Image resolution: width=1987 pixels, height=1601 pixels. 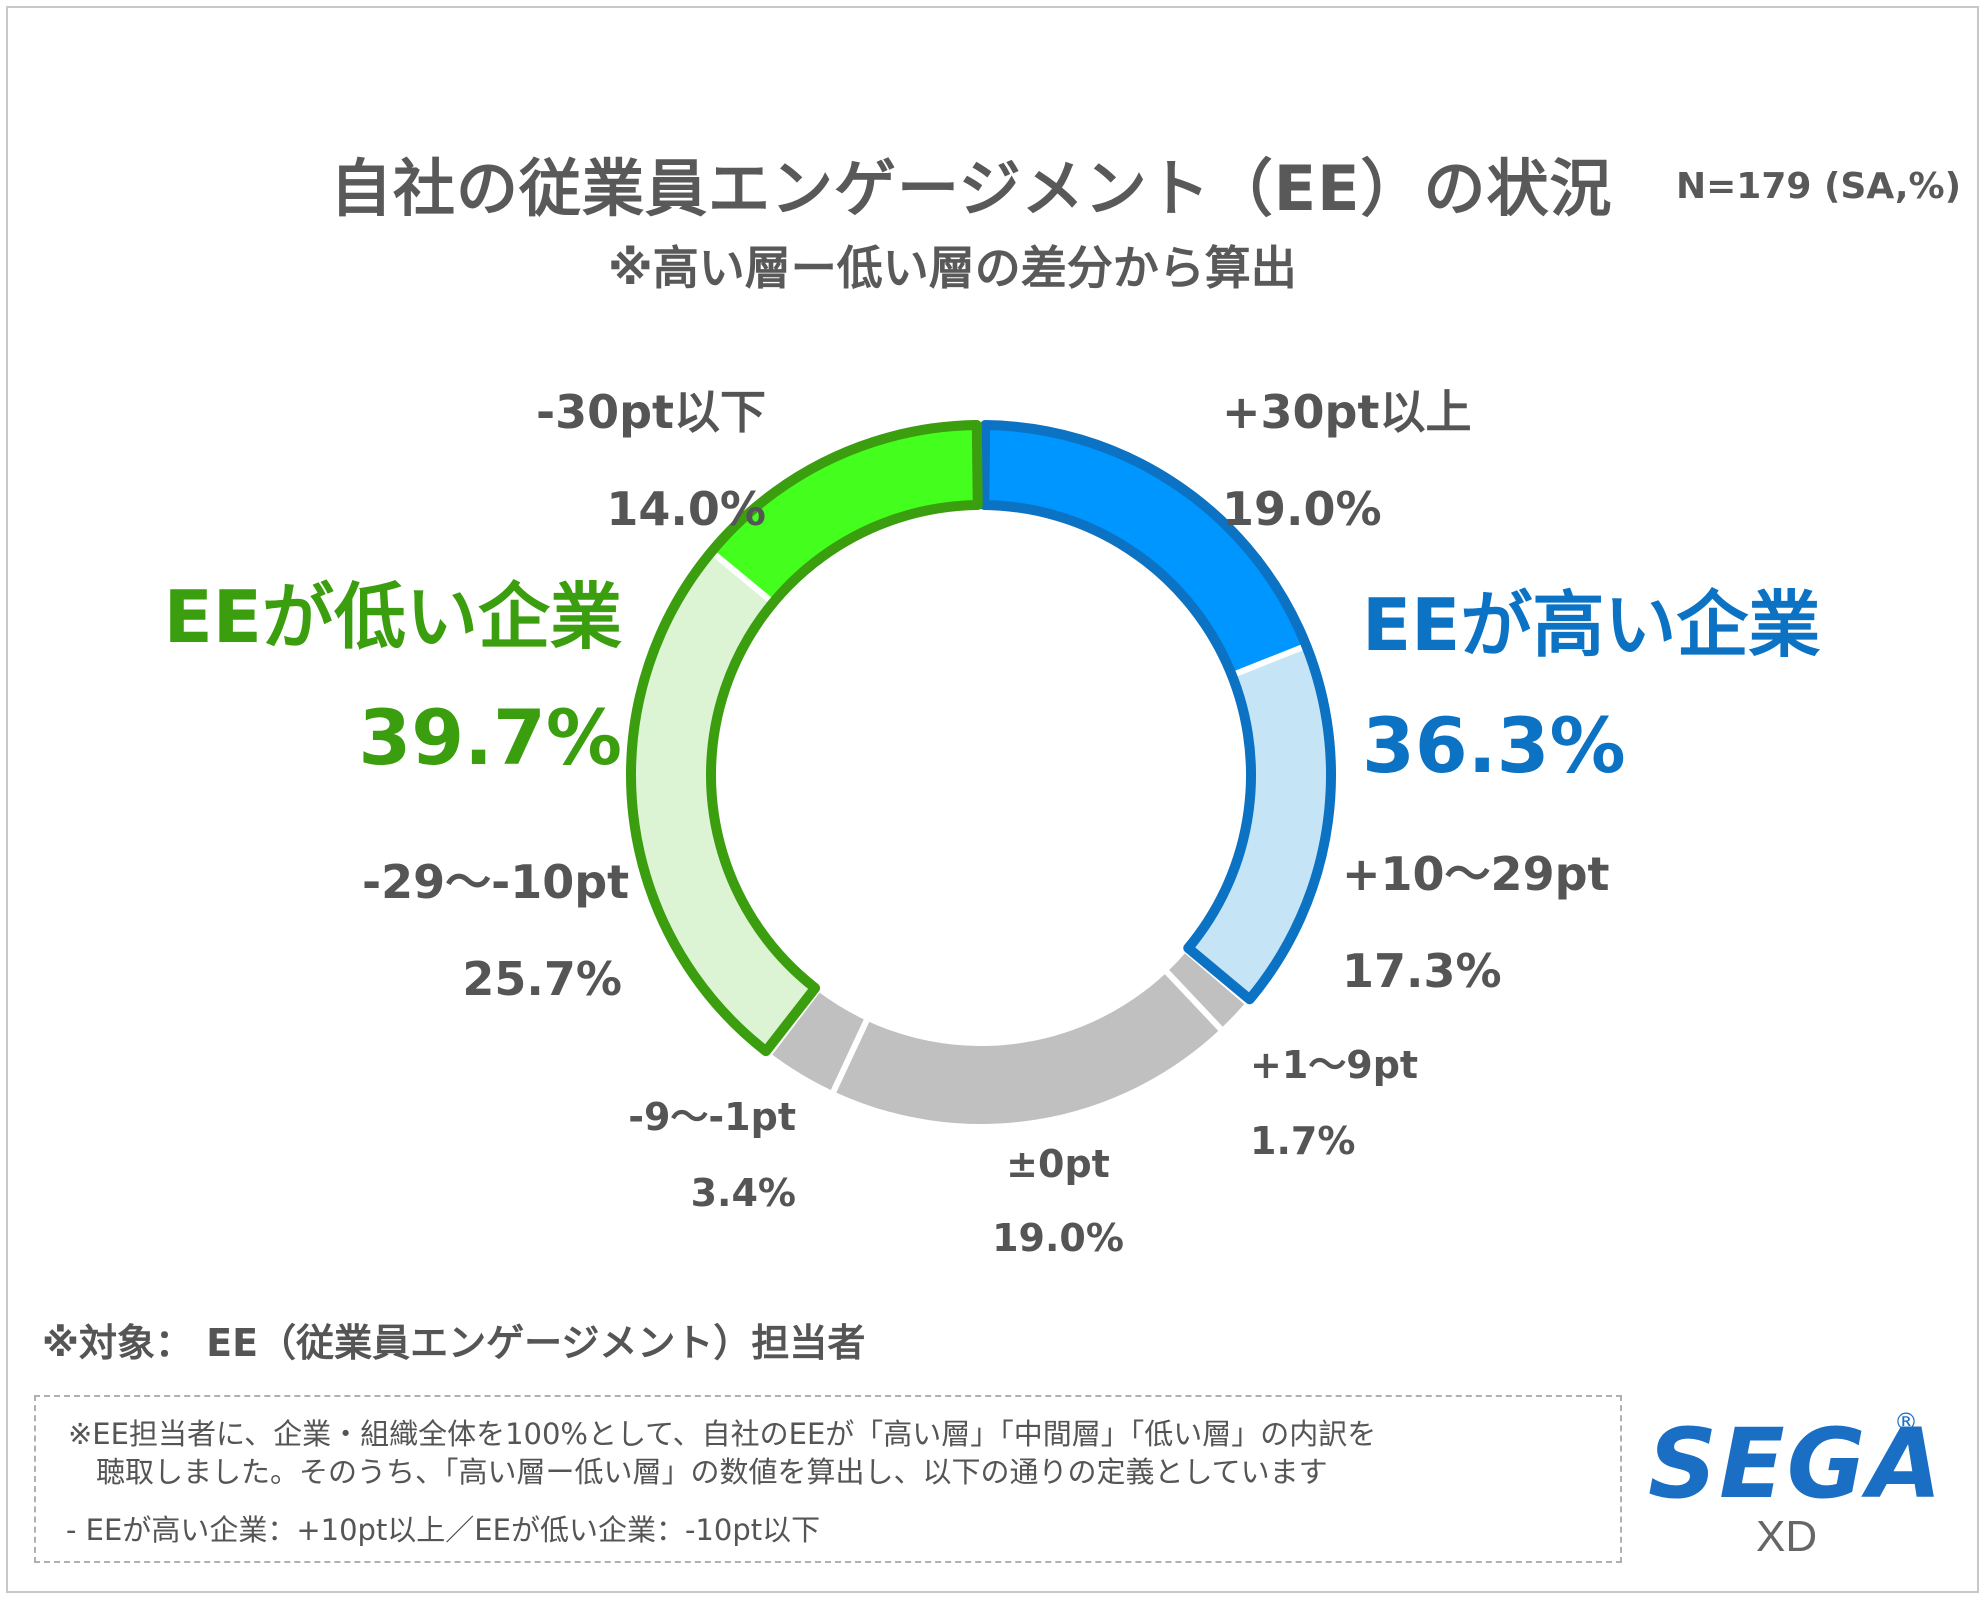 I want to click on group-high: EEが高い企業 36.3%, so click(x=1591, y=678).